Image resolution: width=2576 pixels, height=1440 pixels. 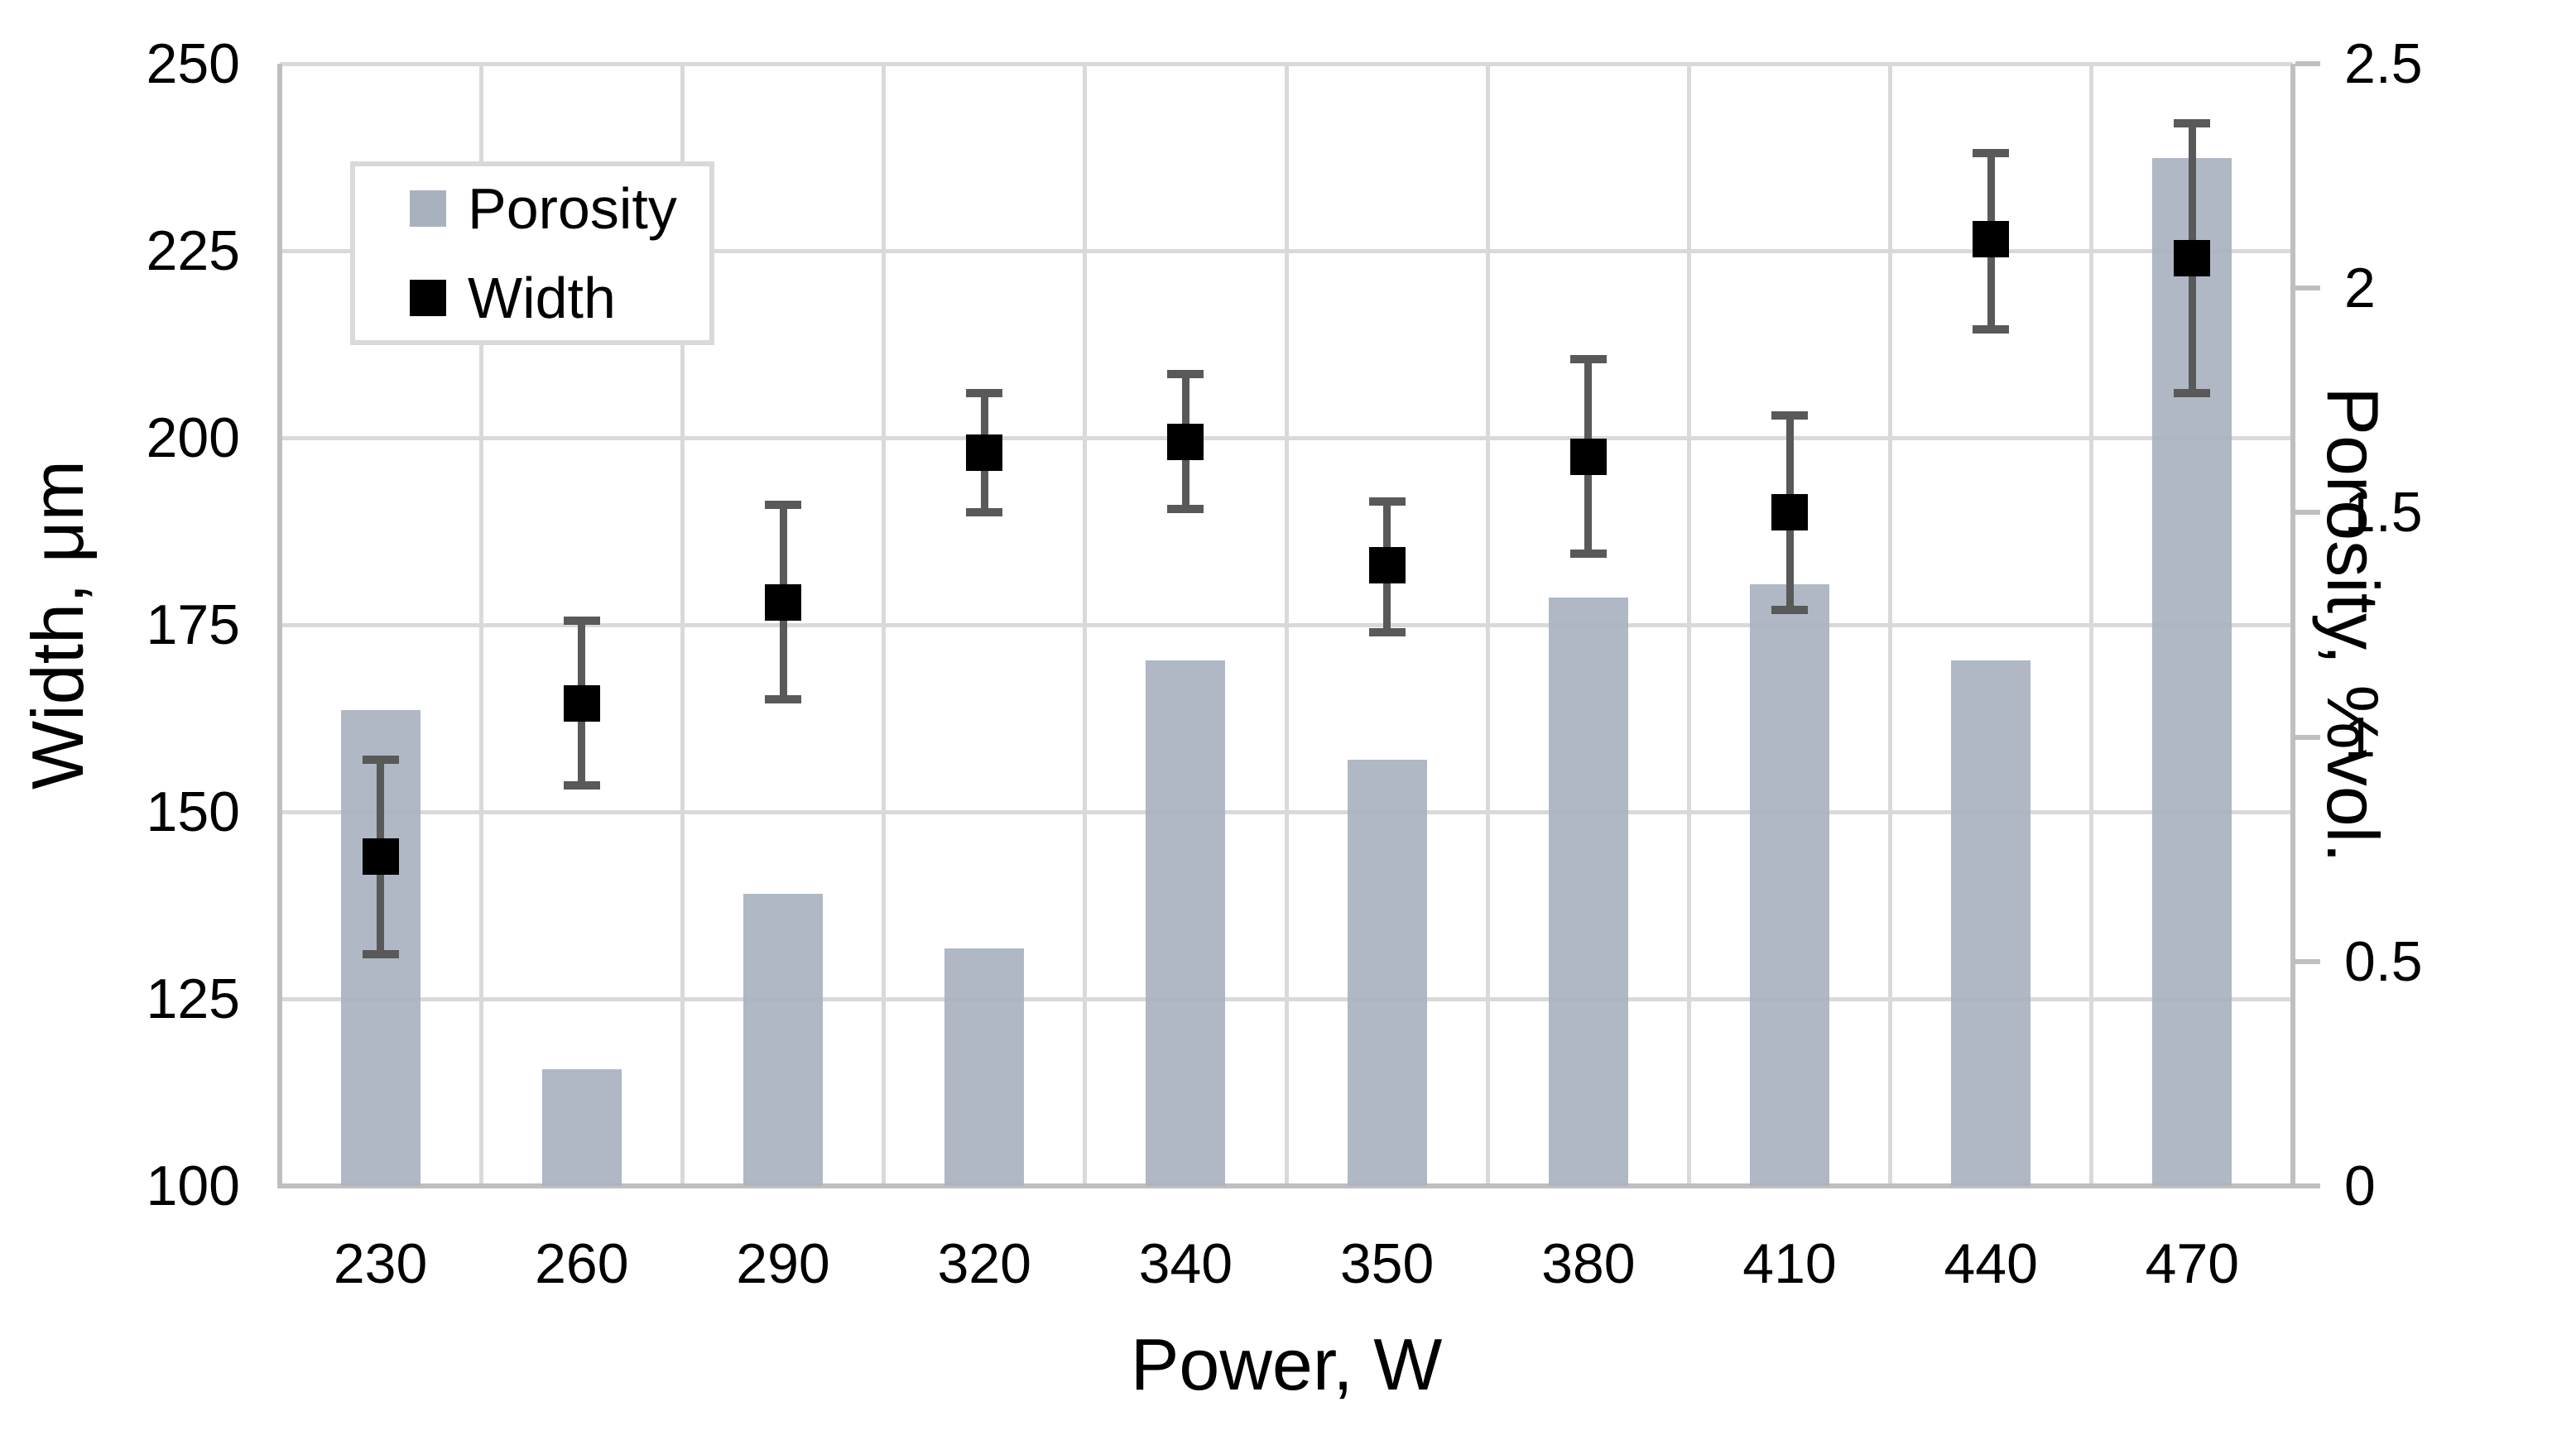 What do you see at coordinates (193, 1185) in the screenshot?
I see `y-left-tick-label: 100` at bounding box center [193, 1185].